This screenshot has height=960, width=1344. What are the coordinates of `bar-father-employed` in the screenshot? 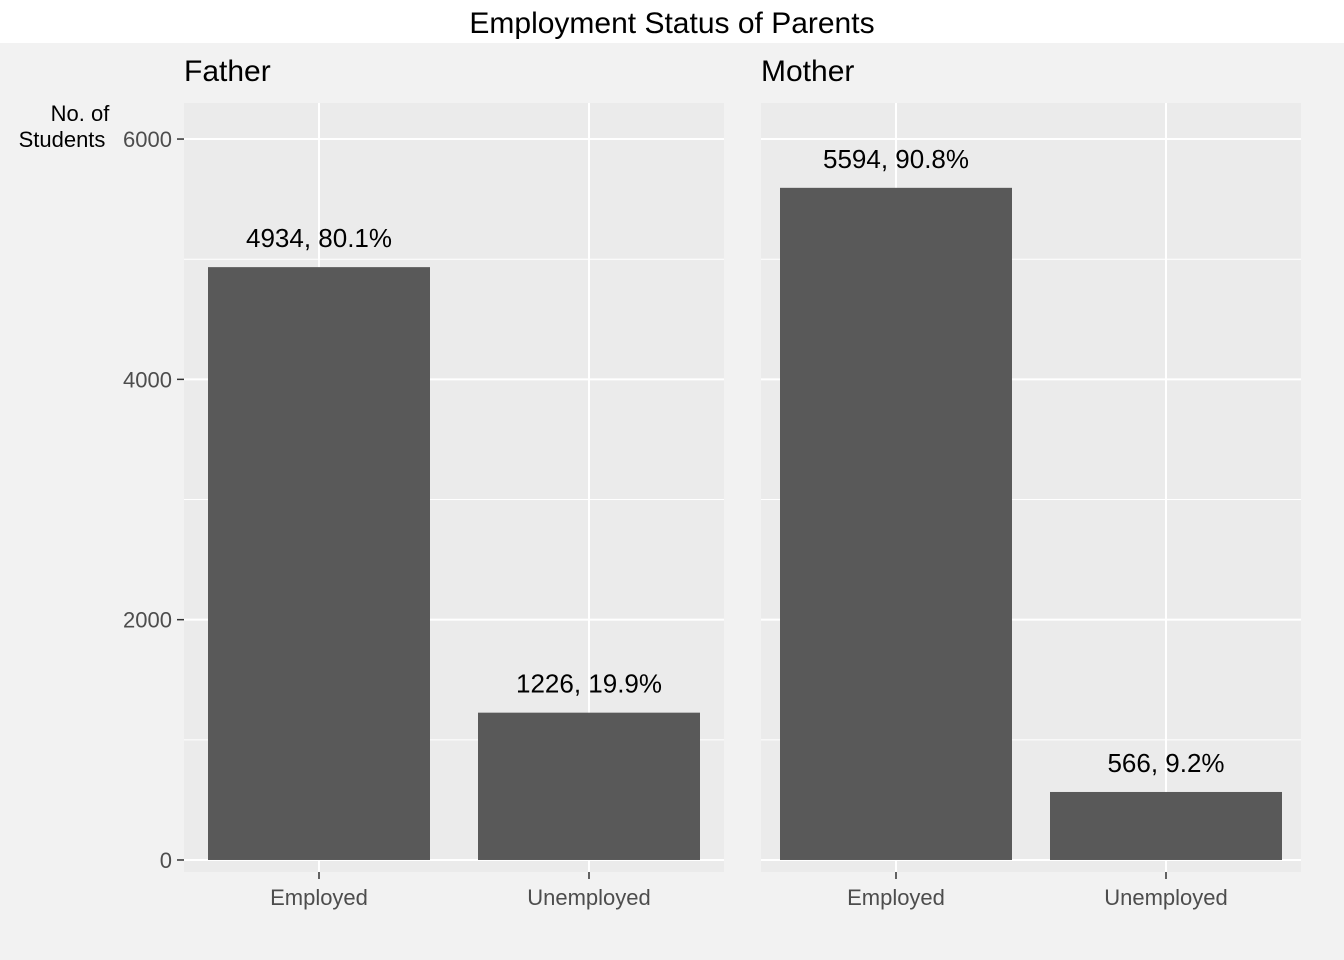 It's located at (319, 563).